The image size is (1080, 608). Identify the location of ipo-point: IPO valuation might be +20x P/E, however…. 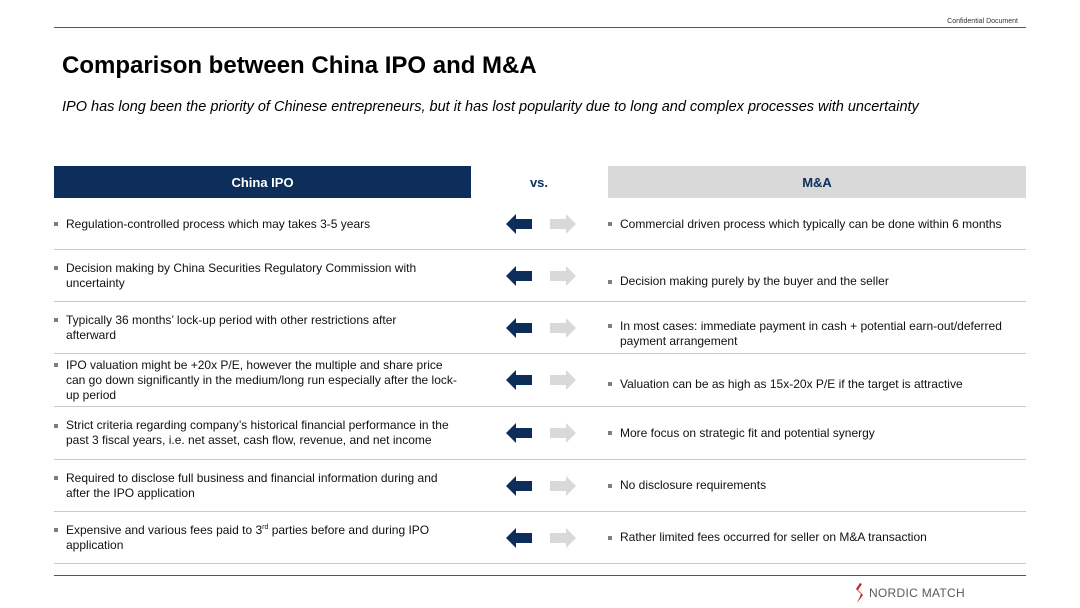
(261, 379).